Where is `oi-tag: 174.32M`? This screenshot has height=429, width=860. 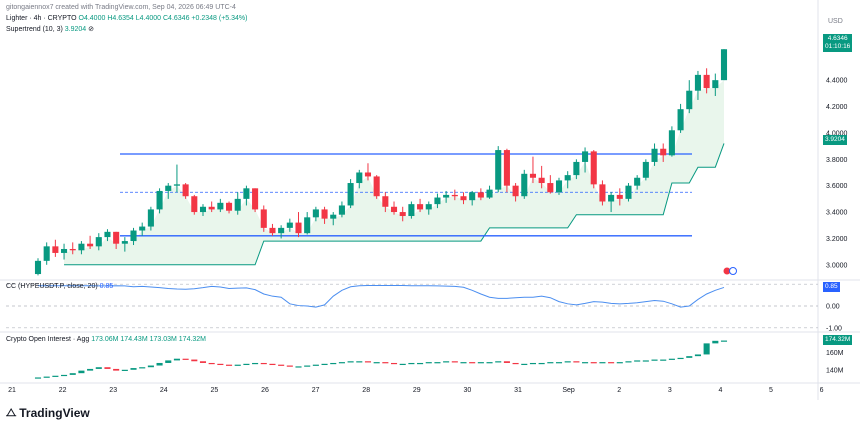 oi-tag: 174.32M is located at coordinates (838, 340).